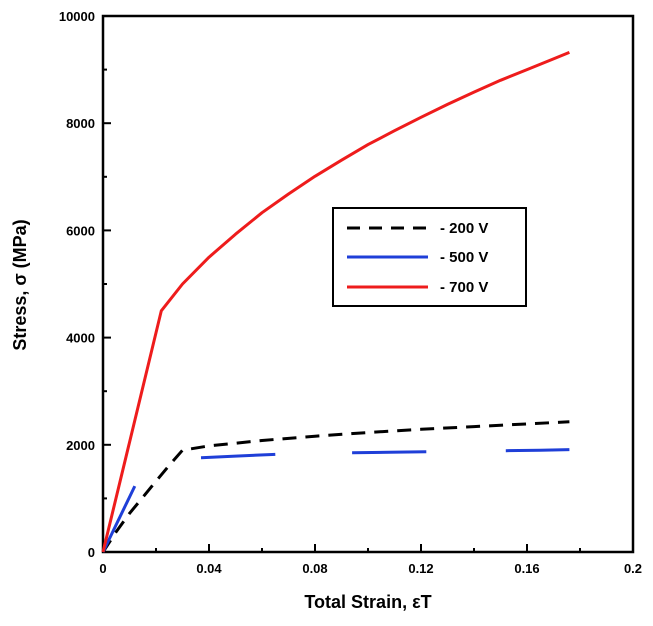  What do you see at coordinates (80, 338) in the screenshot?
I see `y-tick-label: 4000` at bounding box center [80, 338].